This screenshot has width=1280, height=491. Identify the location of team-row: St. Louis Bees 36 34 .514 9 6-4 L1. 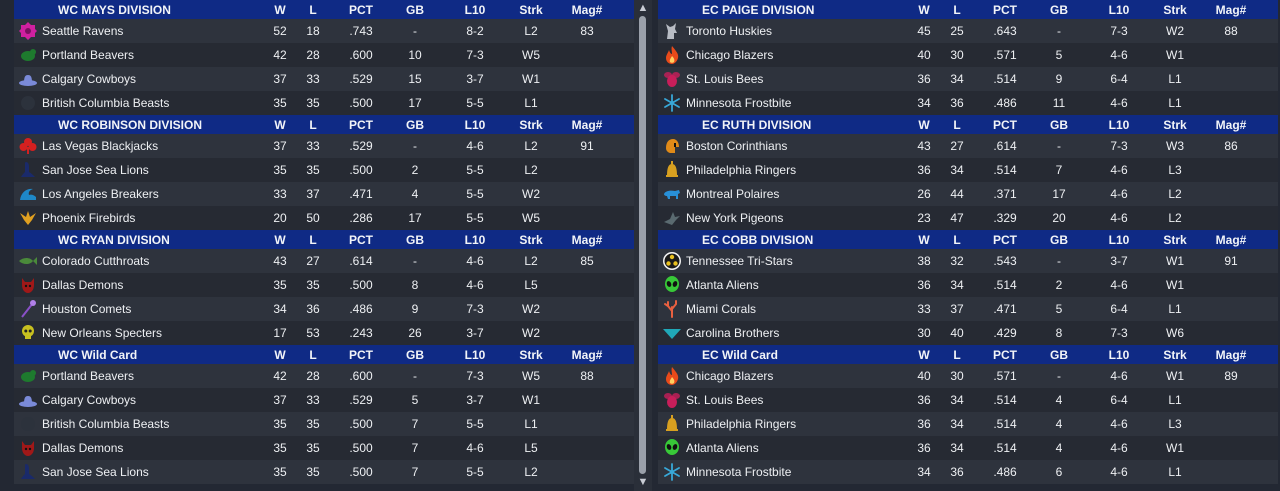
(968, 79).